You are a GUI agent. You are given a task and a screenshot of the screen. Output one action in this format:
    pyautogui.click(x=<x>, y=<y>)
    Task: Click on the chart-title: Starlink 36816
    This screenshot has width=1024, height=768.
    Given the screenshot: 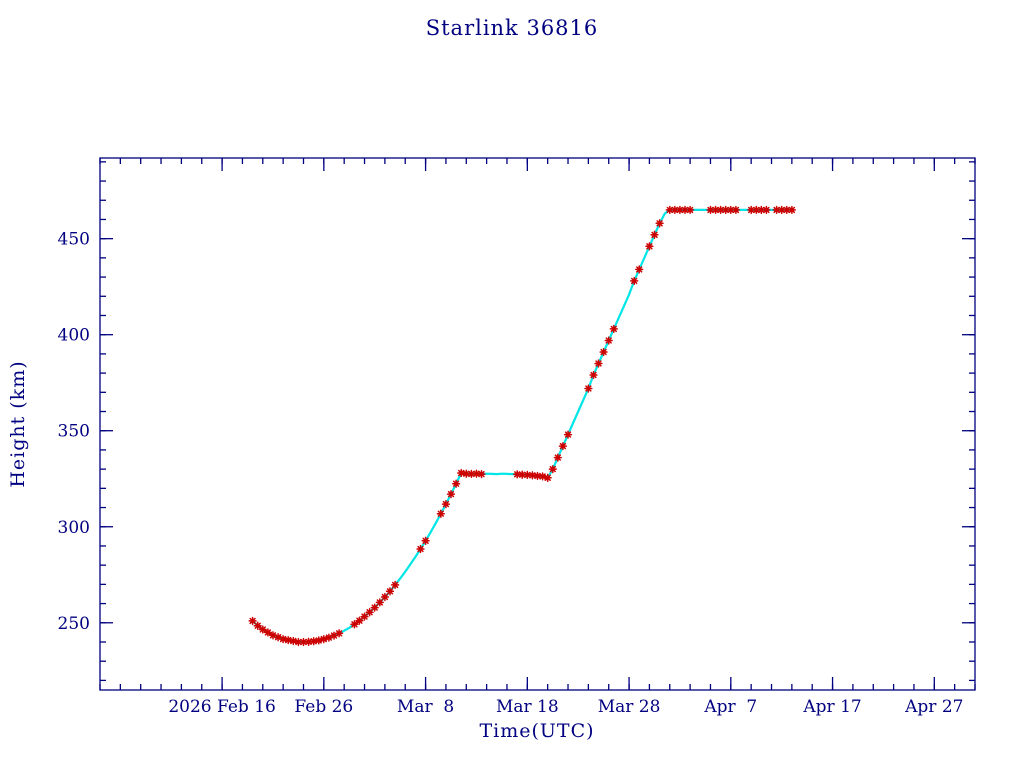 What is the action you would take?
    pyautogui.click(x=512, y=28)
    